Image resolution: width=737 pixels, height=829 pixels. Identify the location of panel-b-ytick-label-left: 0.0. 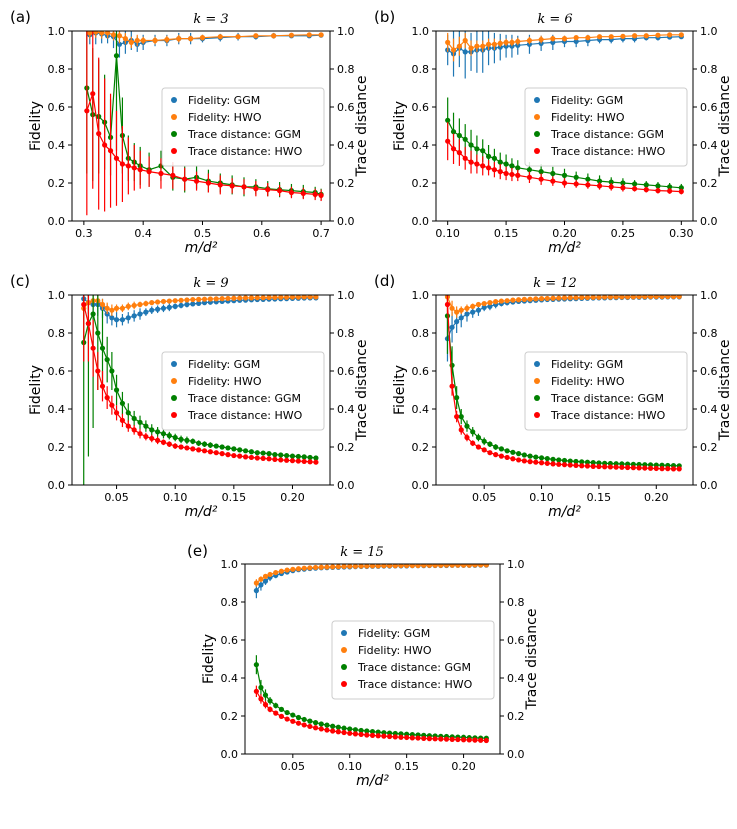
(421, 221).